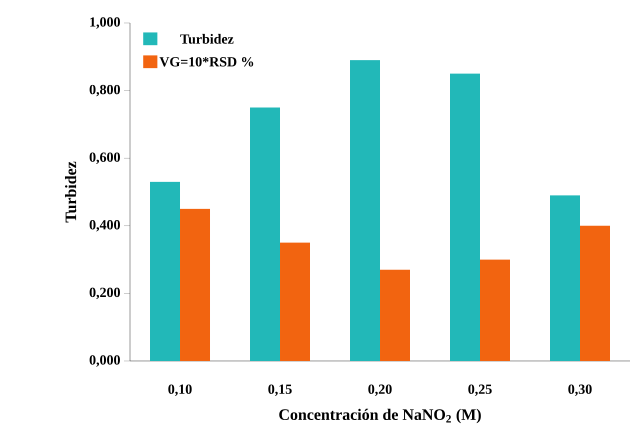  I want to click on y-tick-label: 0,400, so click(105, 226).